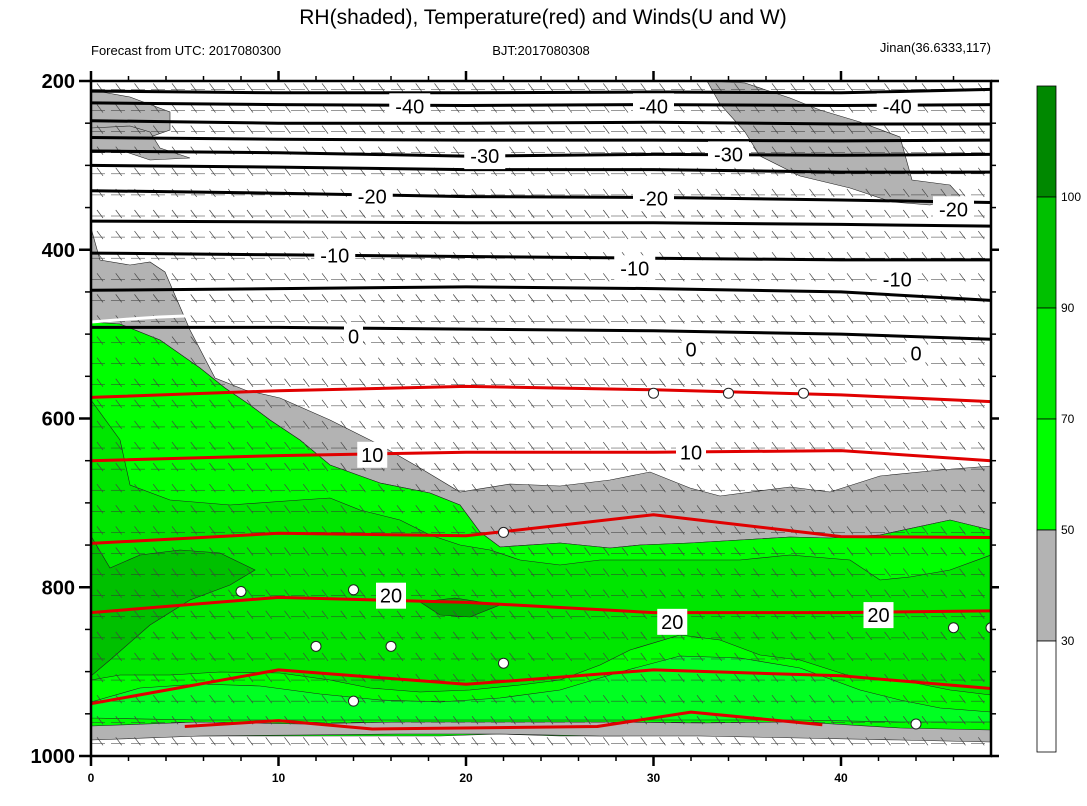 The height and width of the screenshot is (806, 1087). Describe the element at coordinates (1068, 308) in the screenshot. I see `colorbar-label: 90` at that location.